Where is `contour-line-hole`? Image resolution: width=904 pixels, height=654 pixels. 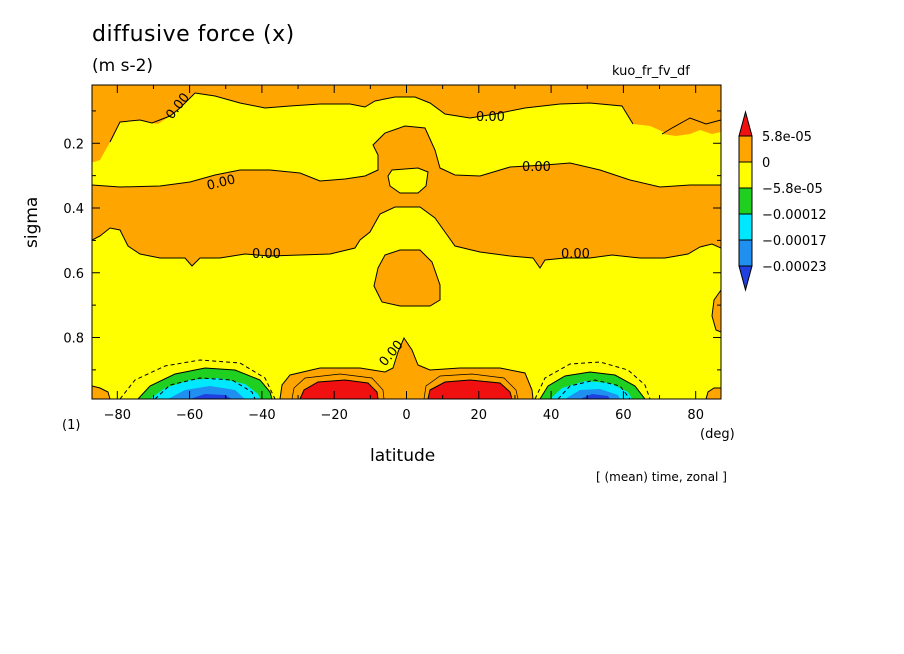 contour-line-hole is located at coordinates (408, 180).